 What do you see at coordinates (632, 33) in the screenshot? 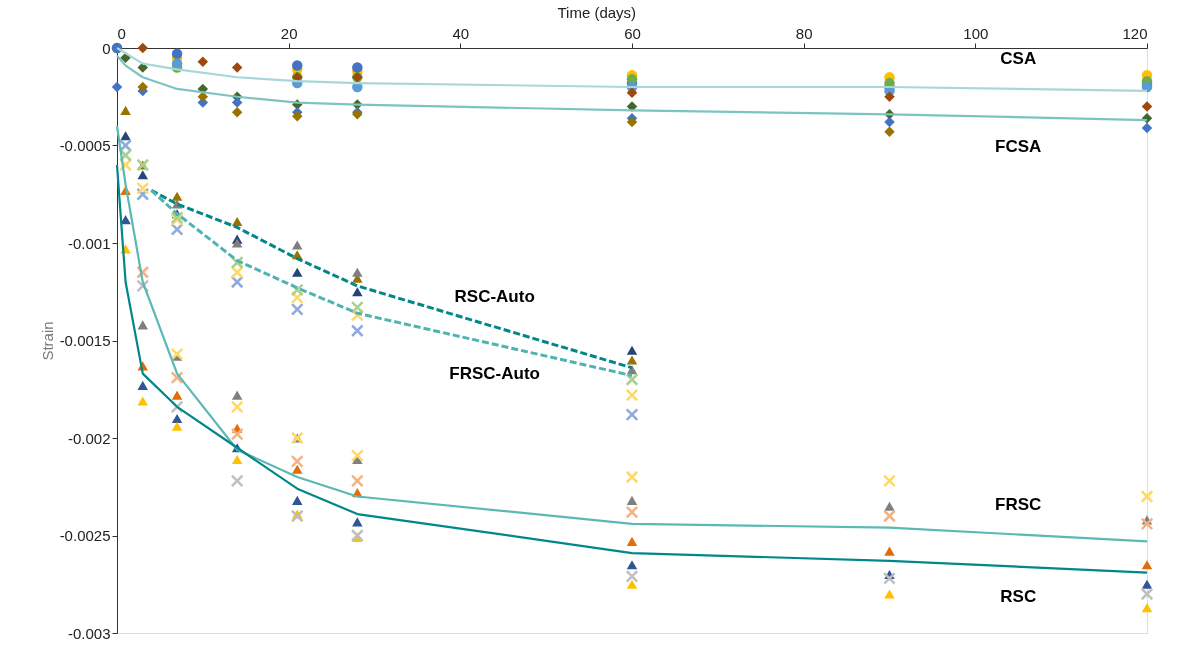
I see `x-tick-label: 60` at bounding box center [632, 33].